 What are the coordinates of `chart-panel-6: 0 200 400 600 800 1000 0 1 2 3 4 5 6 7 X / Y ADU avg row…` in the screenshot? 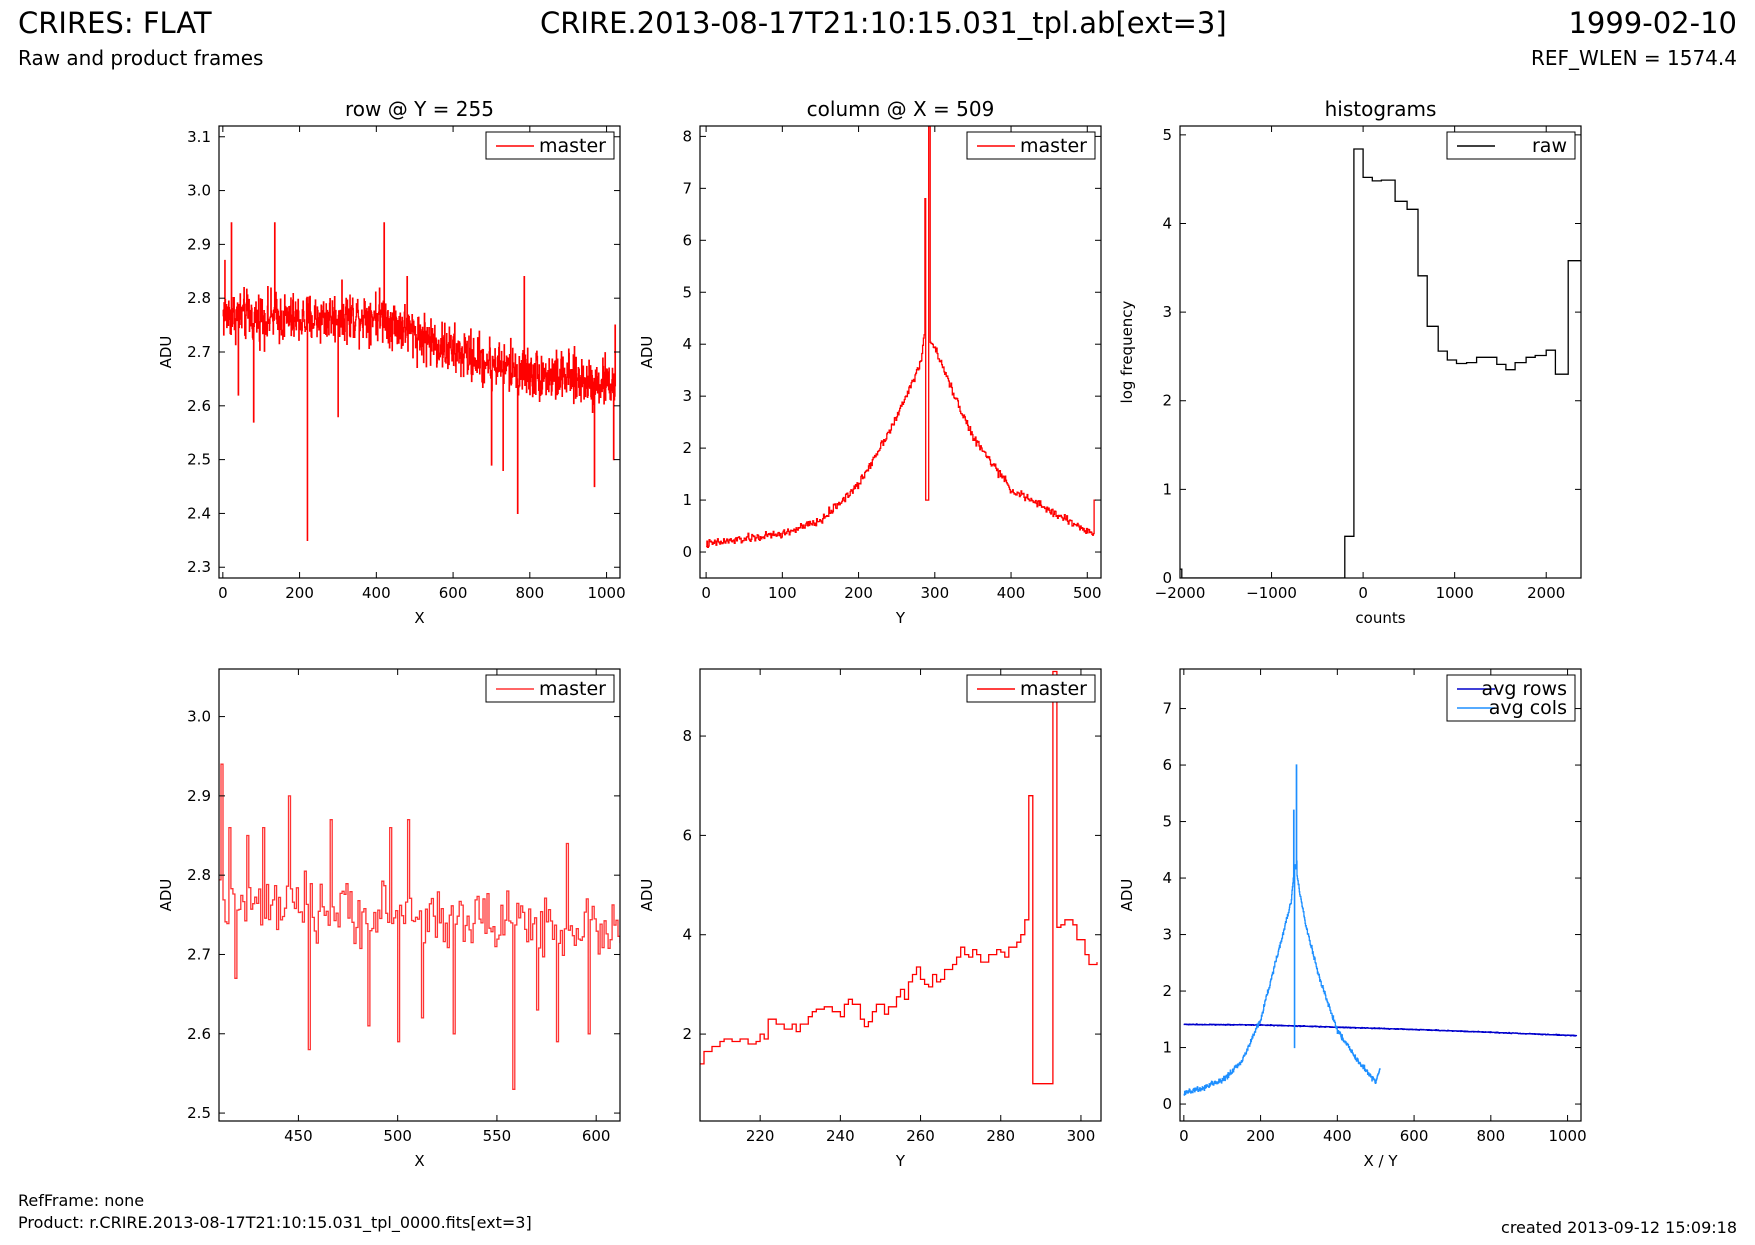 It's located at (1352, 919).